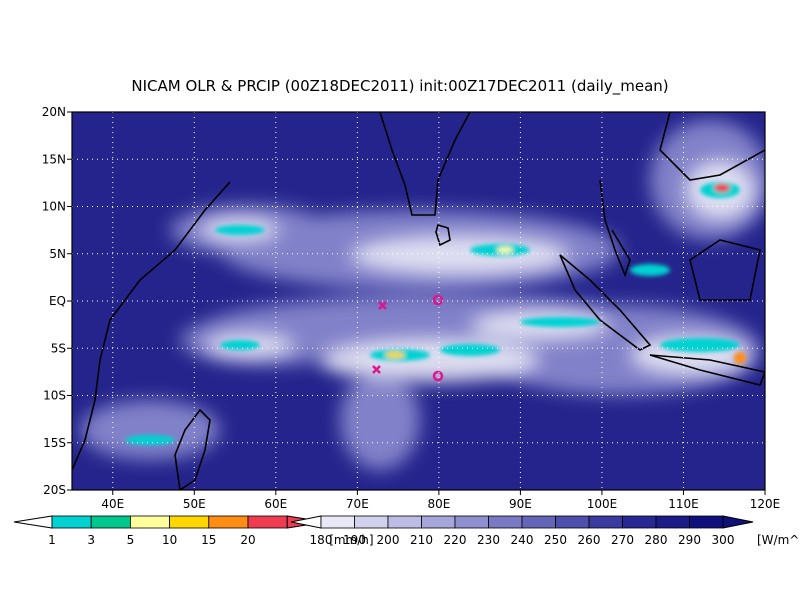  What do you see at coordinates (520, 504) in the screenshot?
I see `lon-label: 90E` at bounding box center [520, 504].